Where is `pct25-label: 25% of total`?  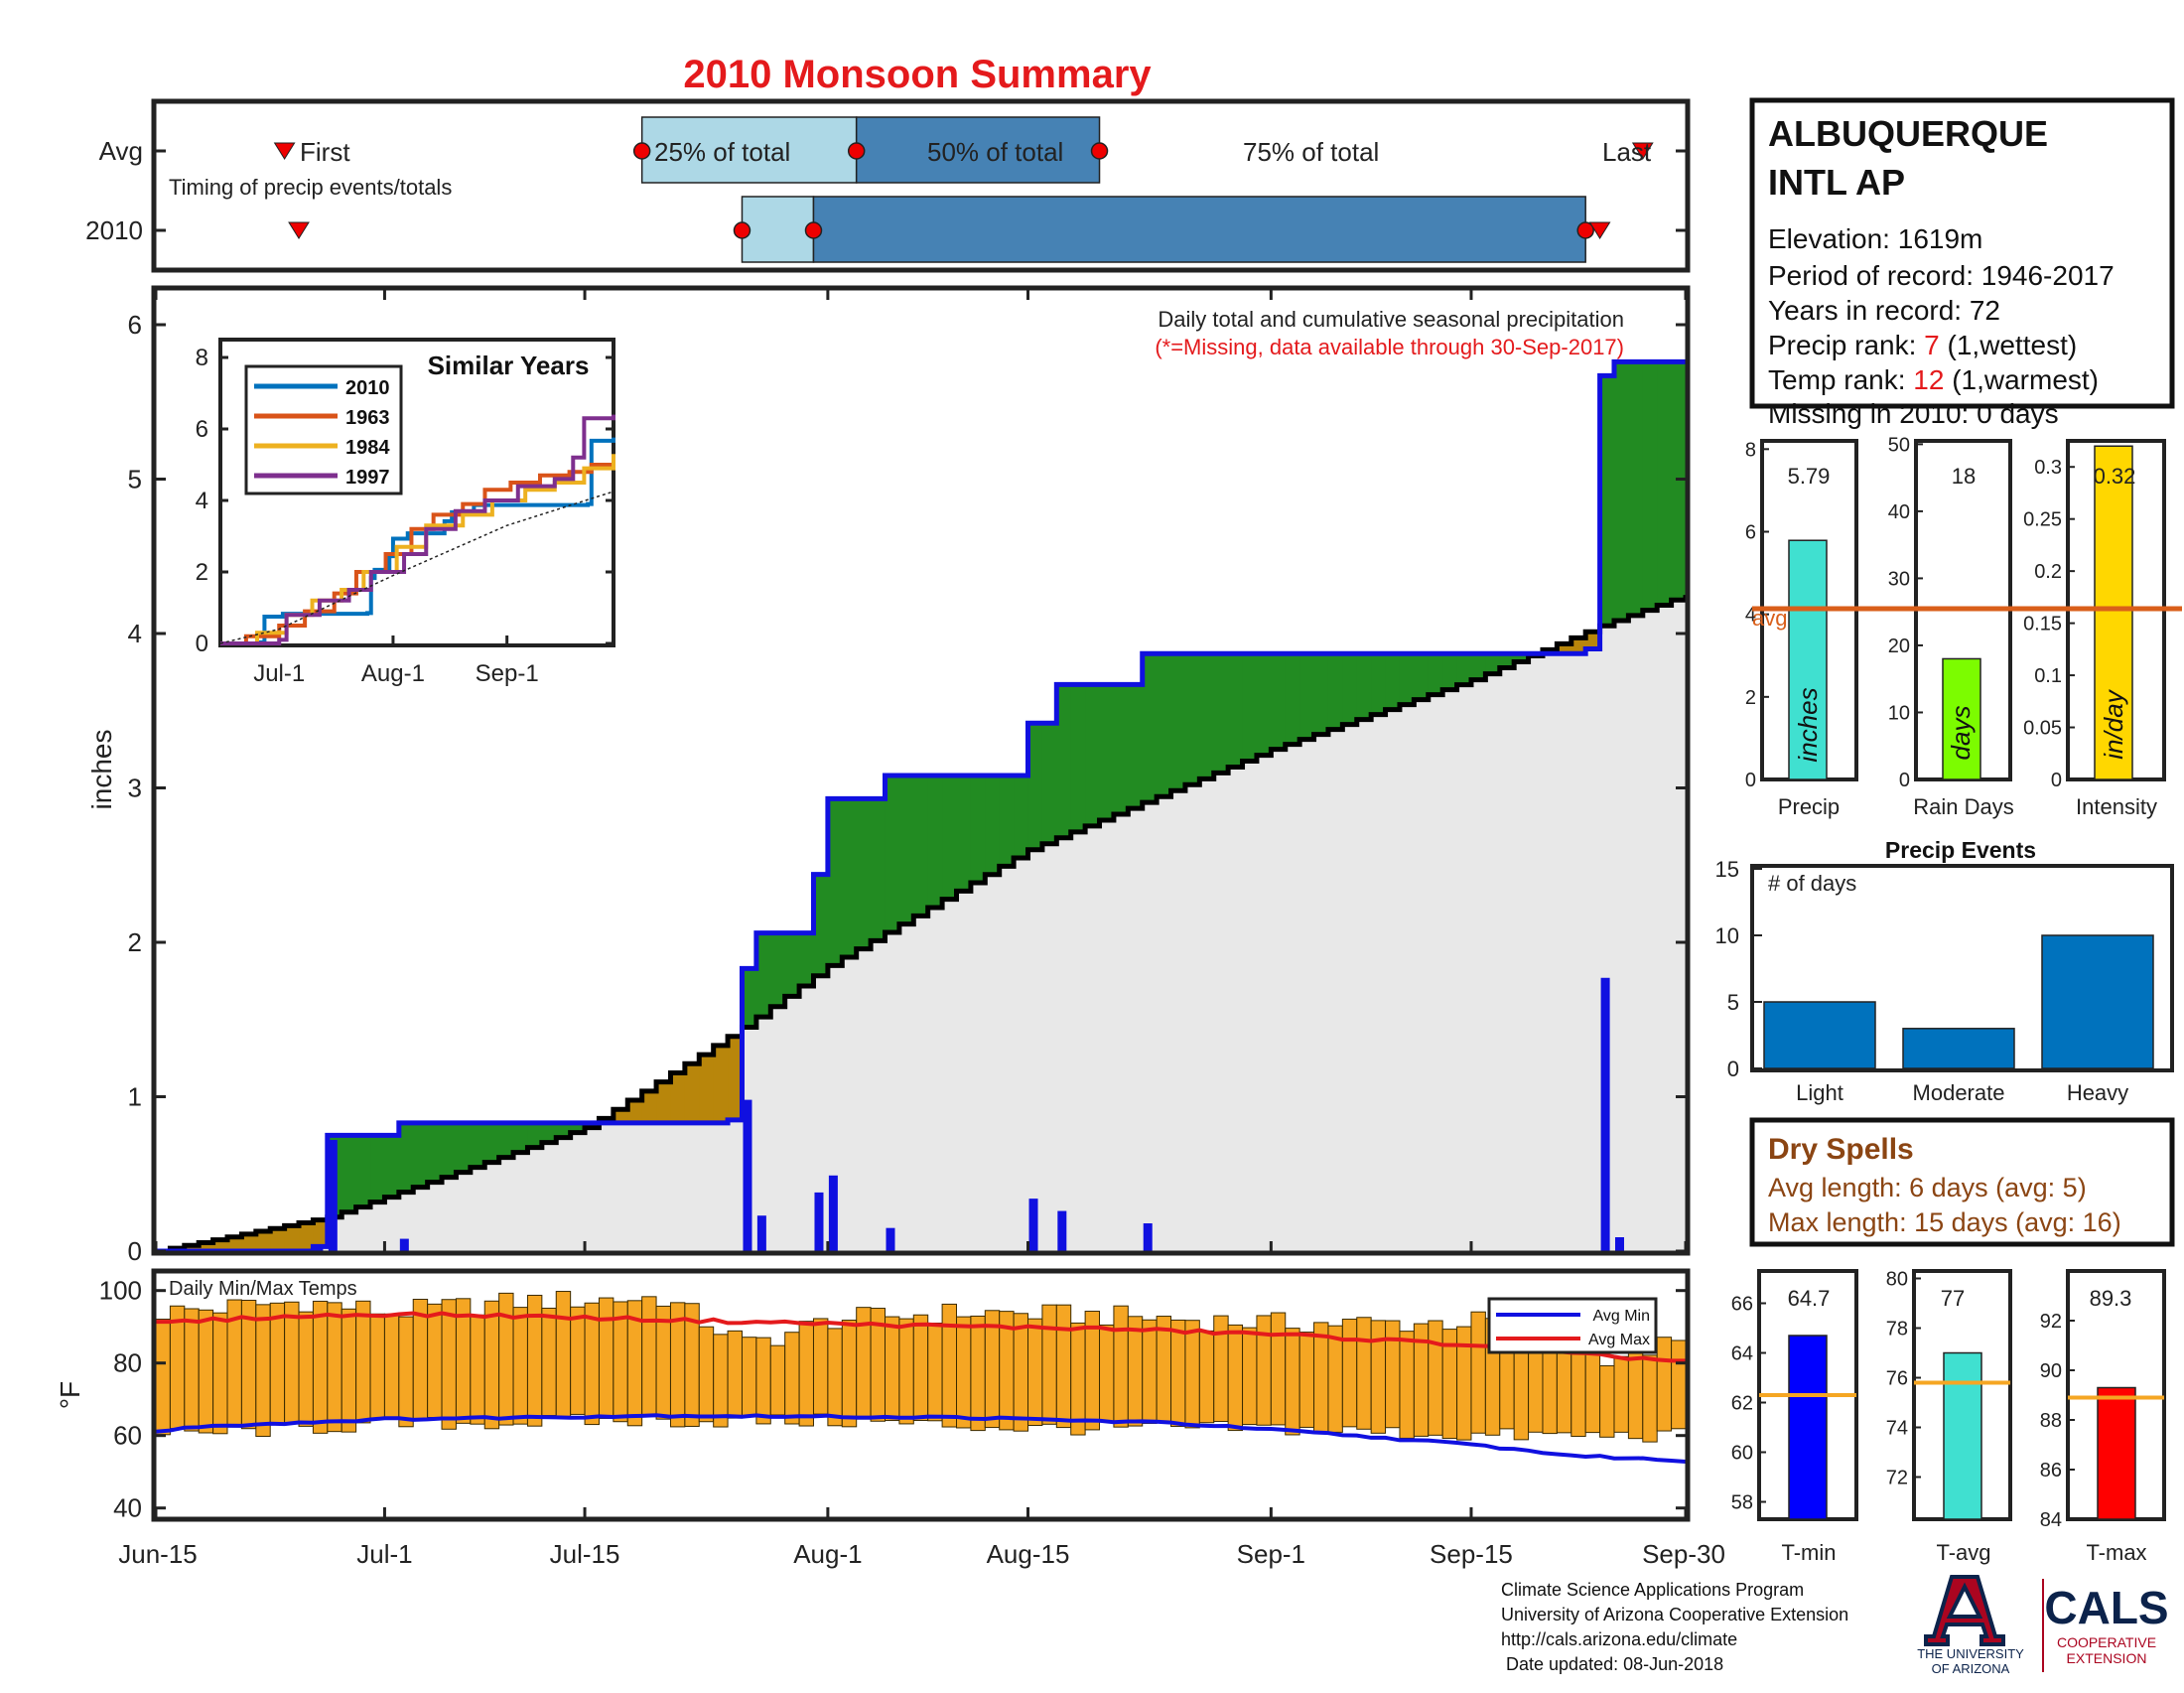
pct25-label: 25% of total is located at coordinates (722, 152).